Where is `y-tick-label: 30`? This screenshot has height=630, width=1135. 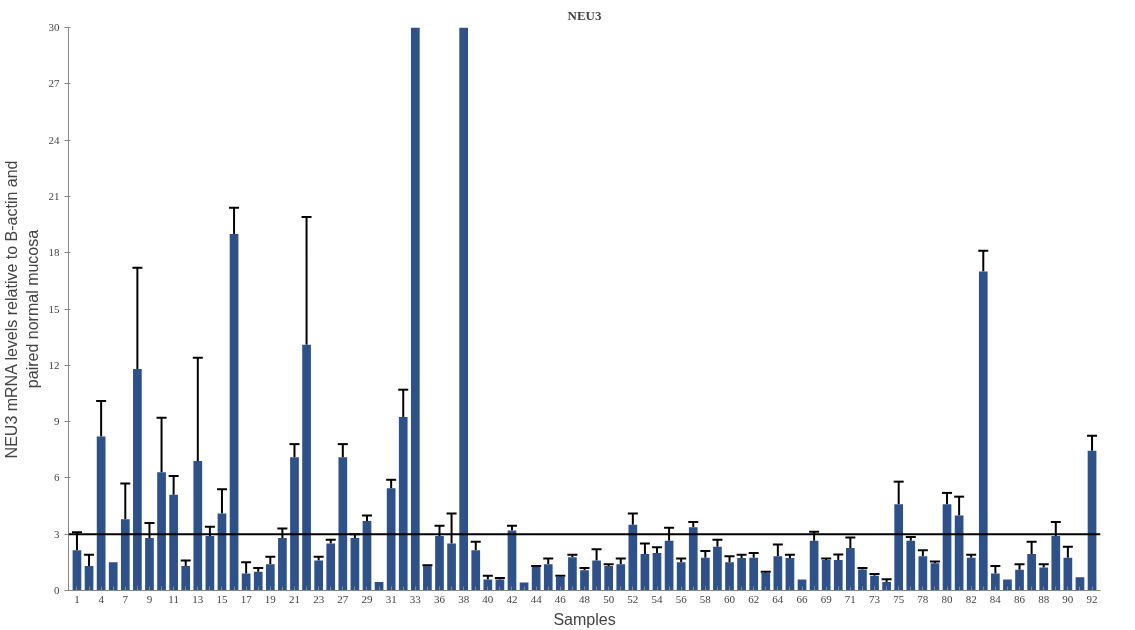 y-tick-label: 30 is located at coordinates (54, 27).